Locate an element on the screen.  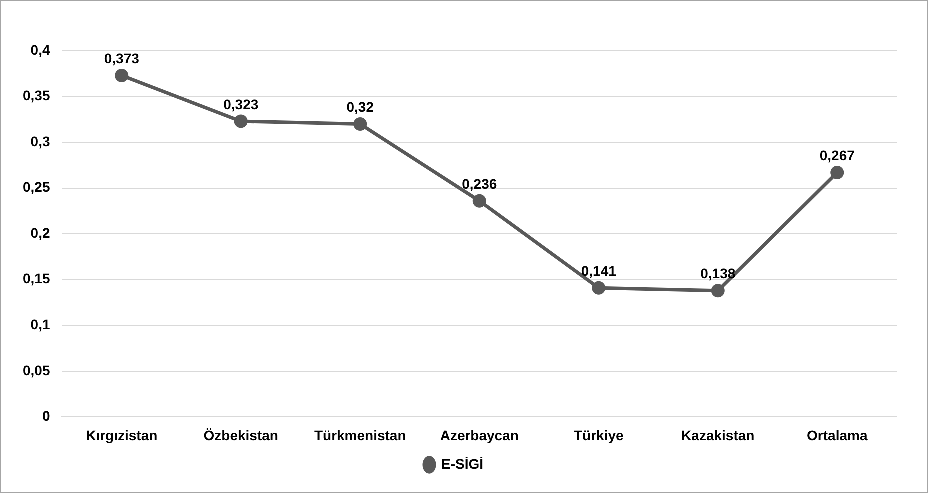
legend-label: E-SİGİ is located at coordinates (462, 464).